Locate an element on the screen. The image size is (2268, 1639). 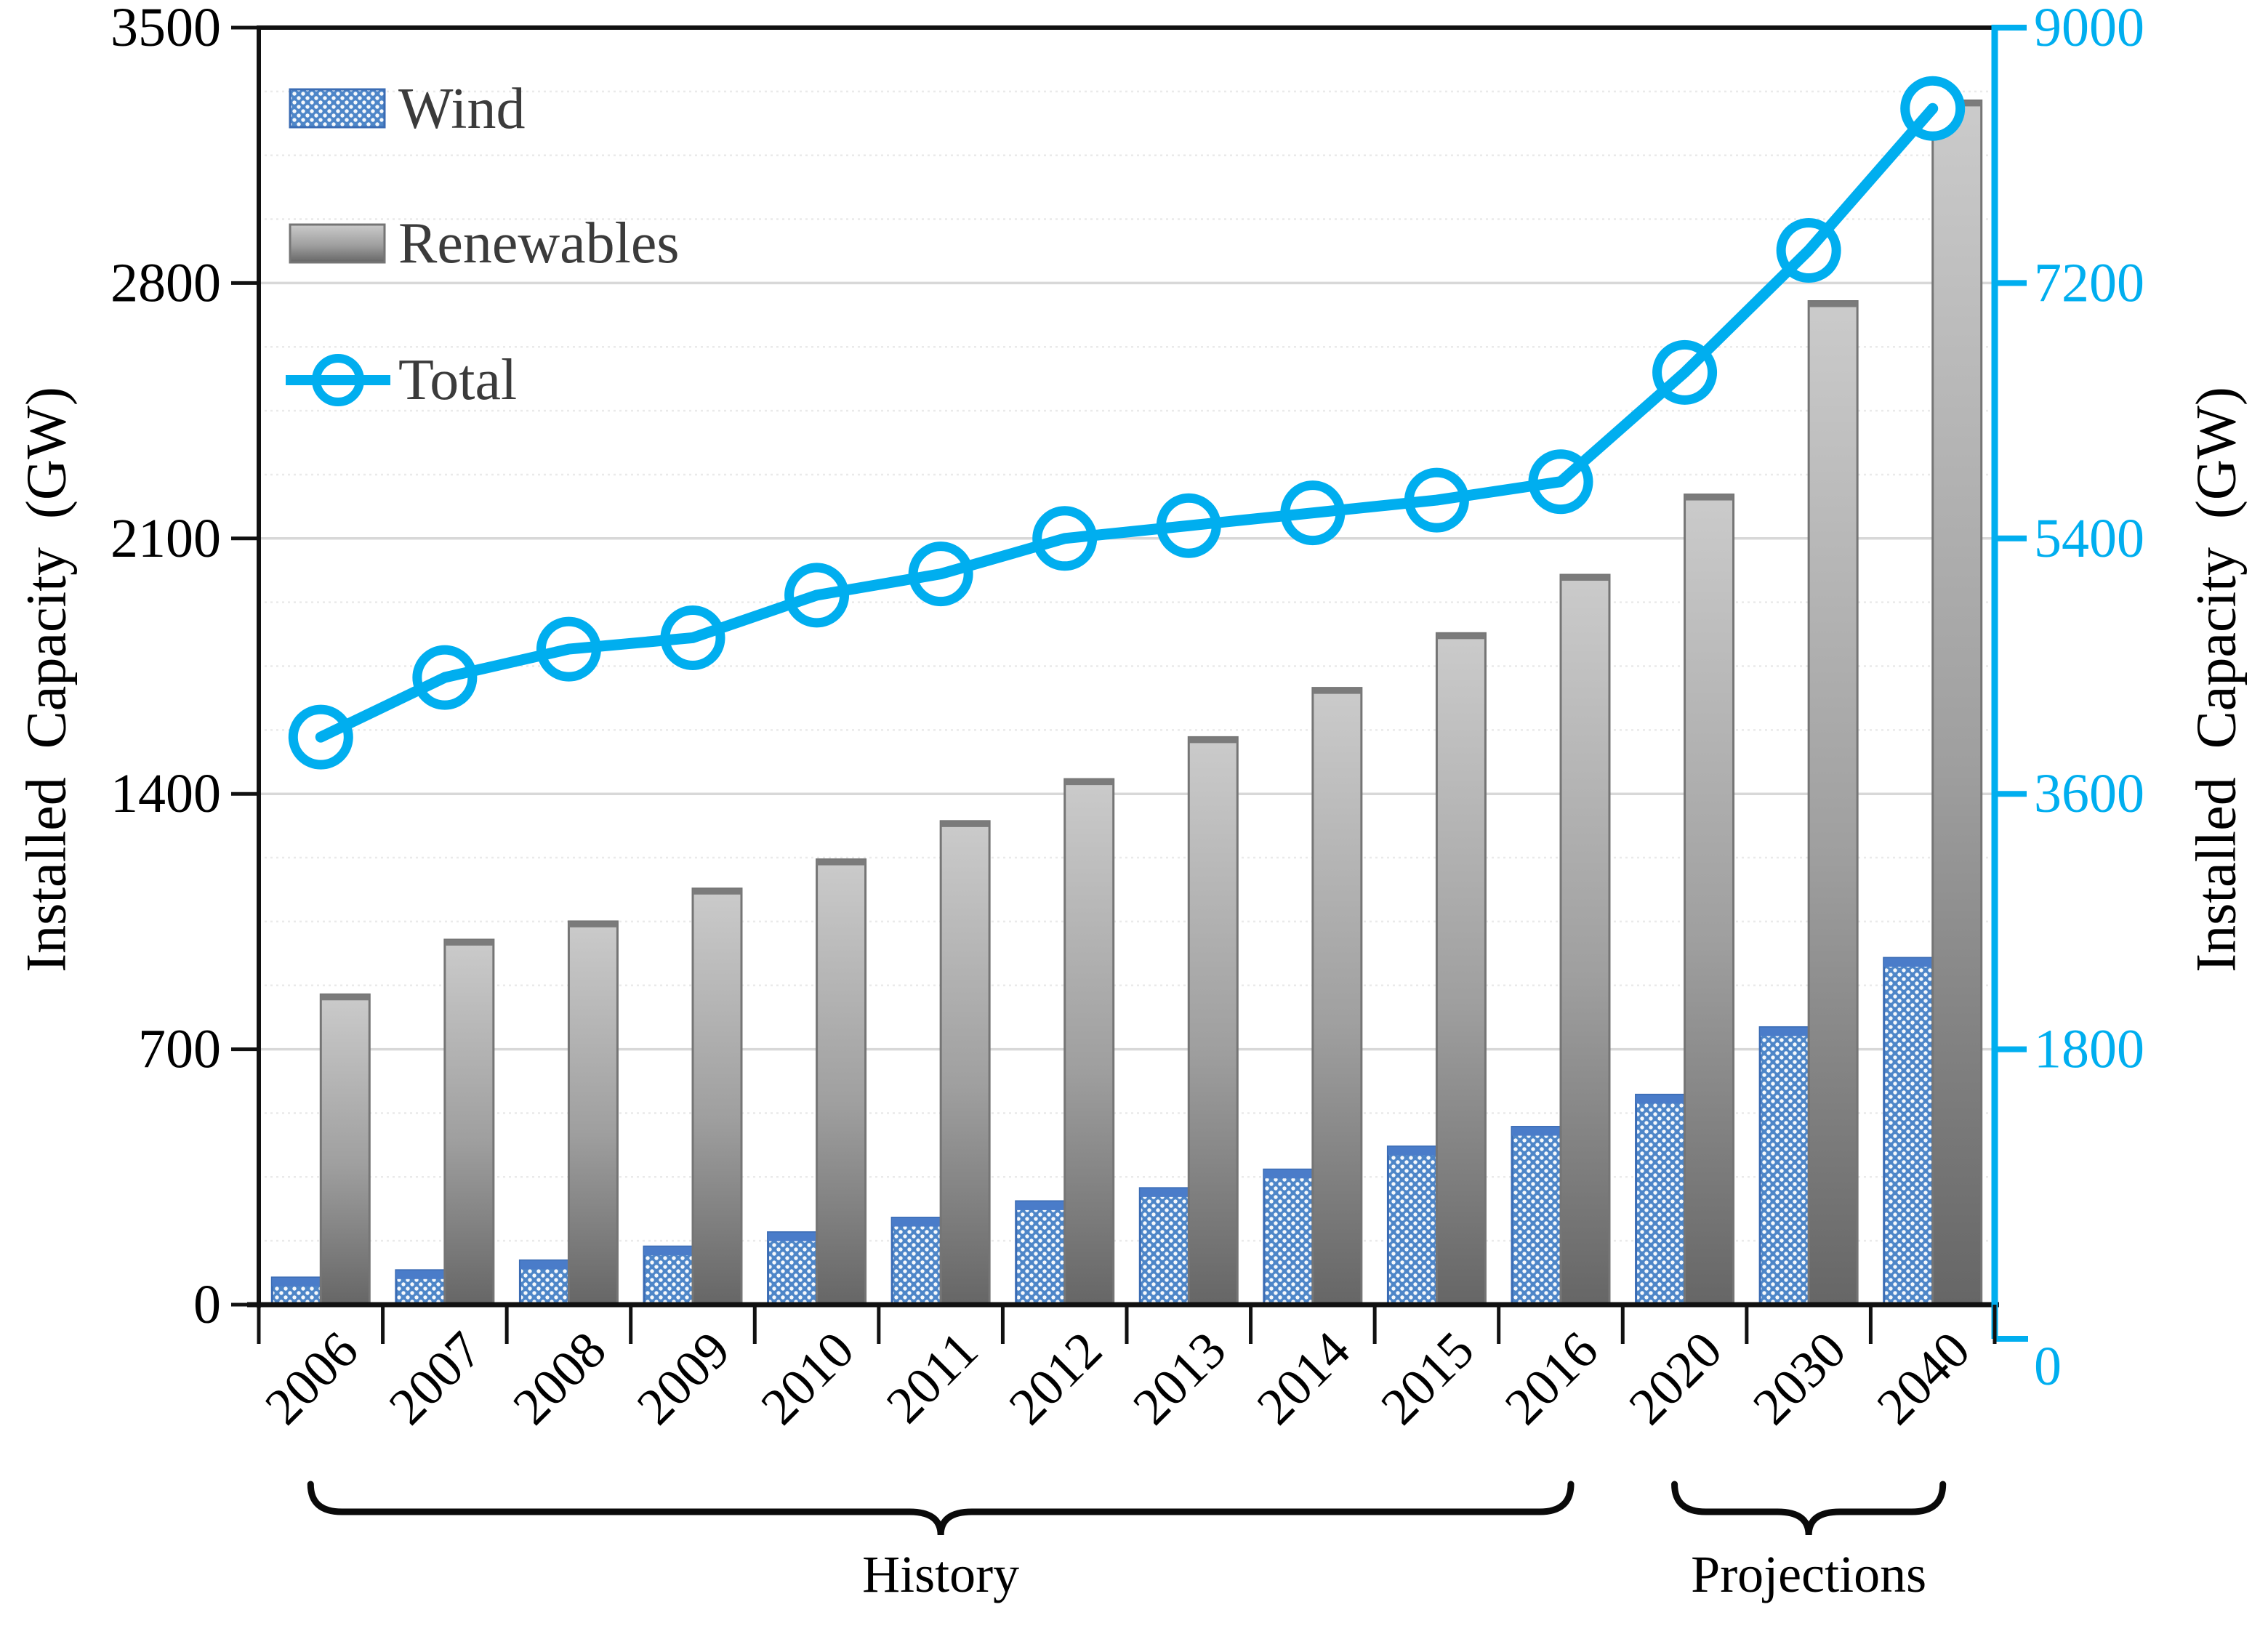
x-label-2009: 2009 is located at coordinates (683, 1378).